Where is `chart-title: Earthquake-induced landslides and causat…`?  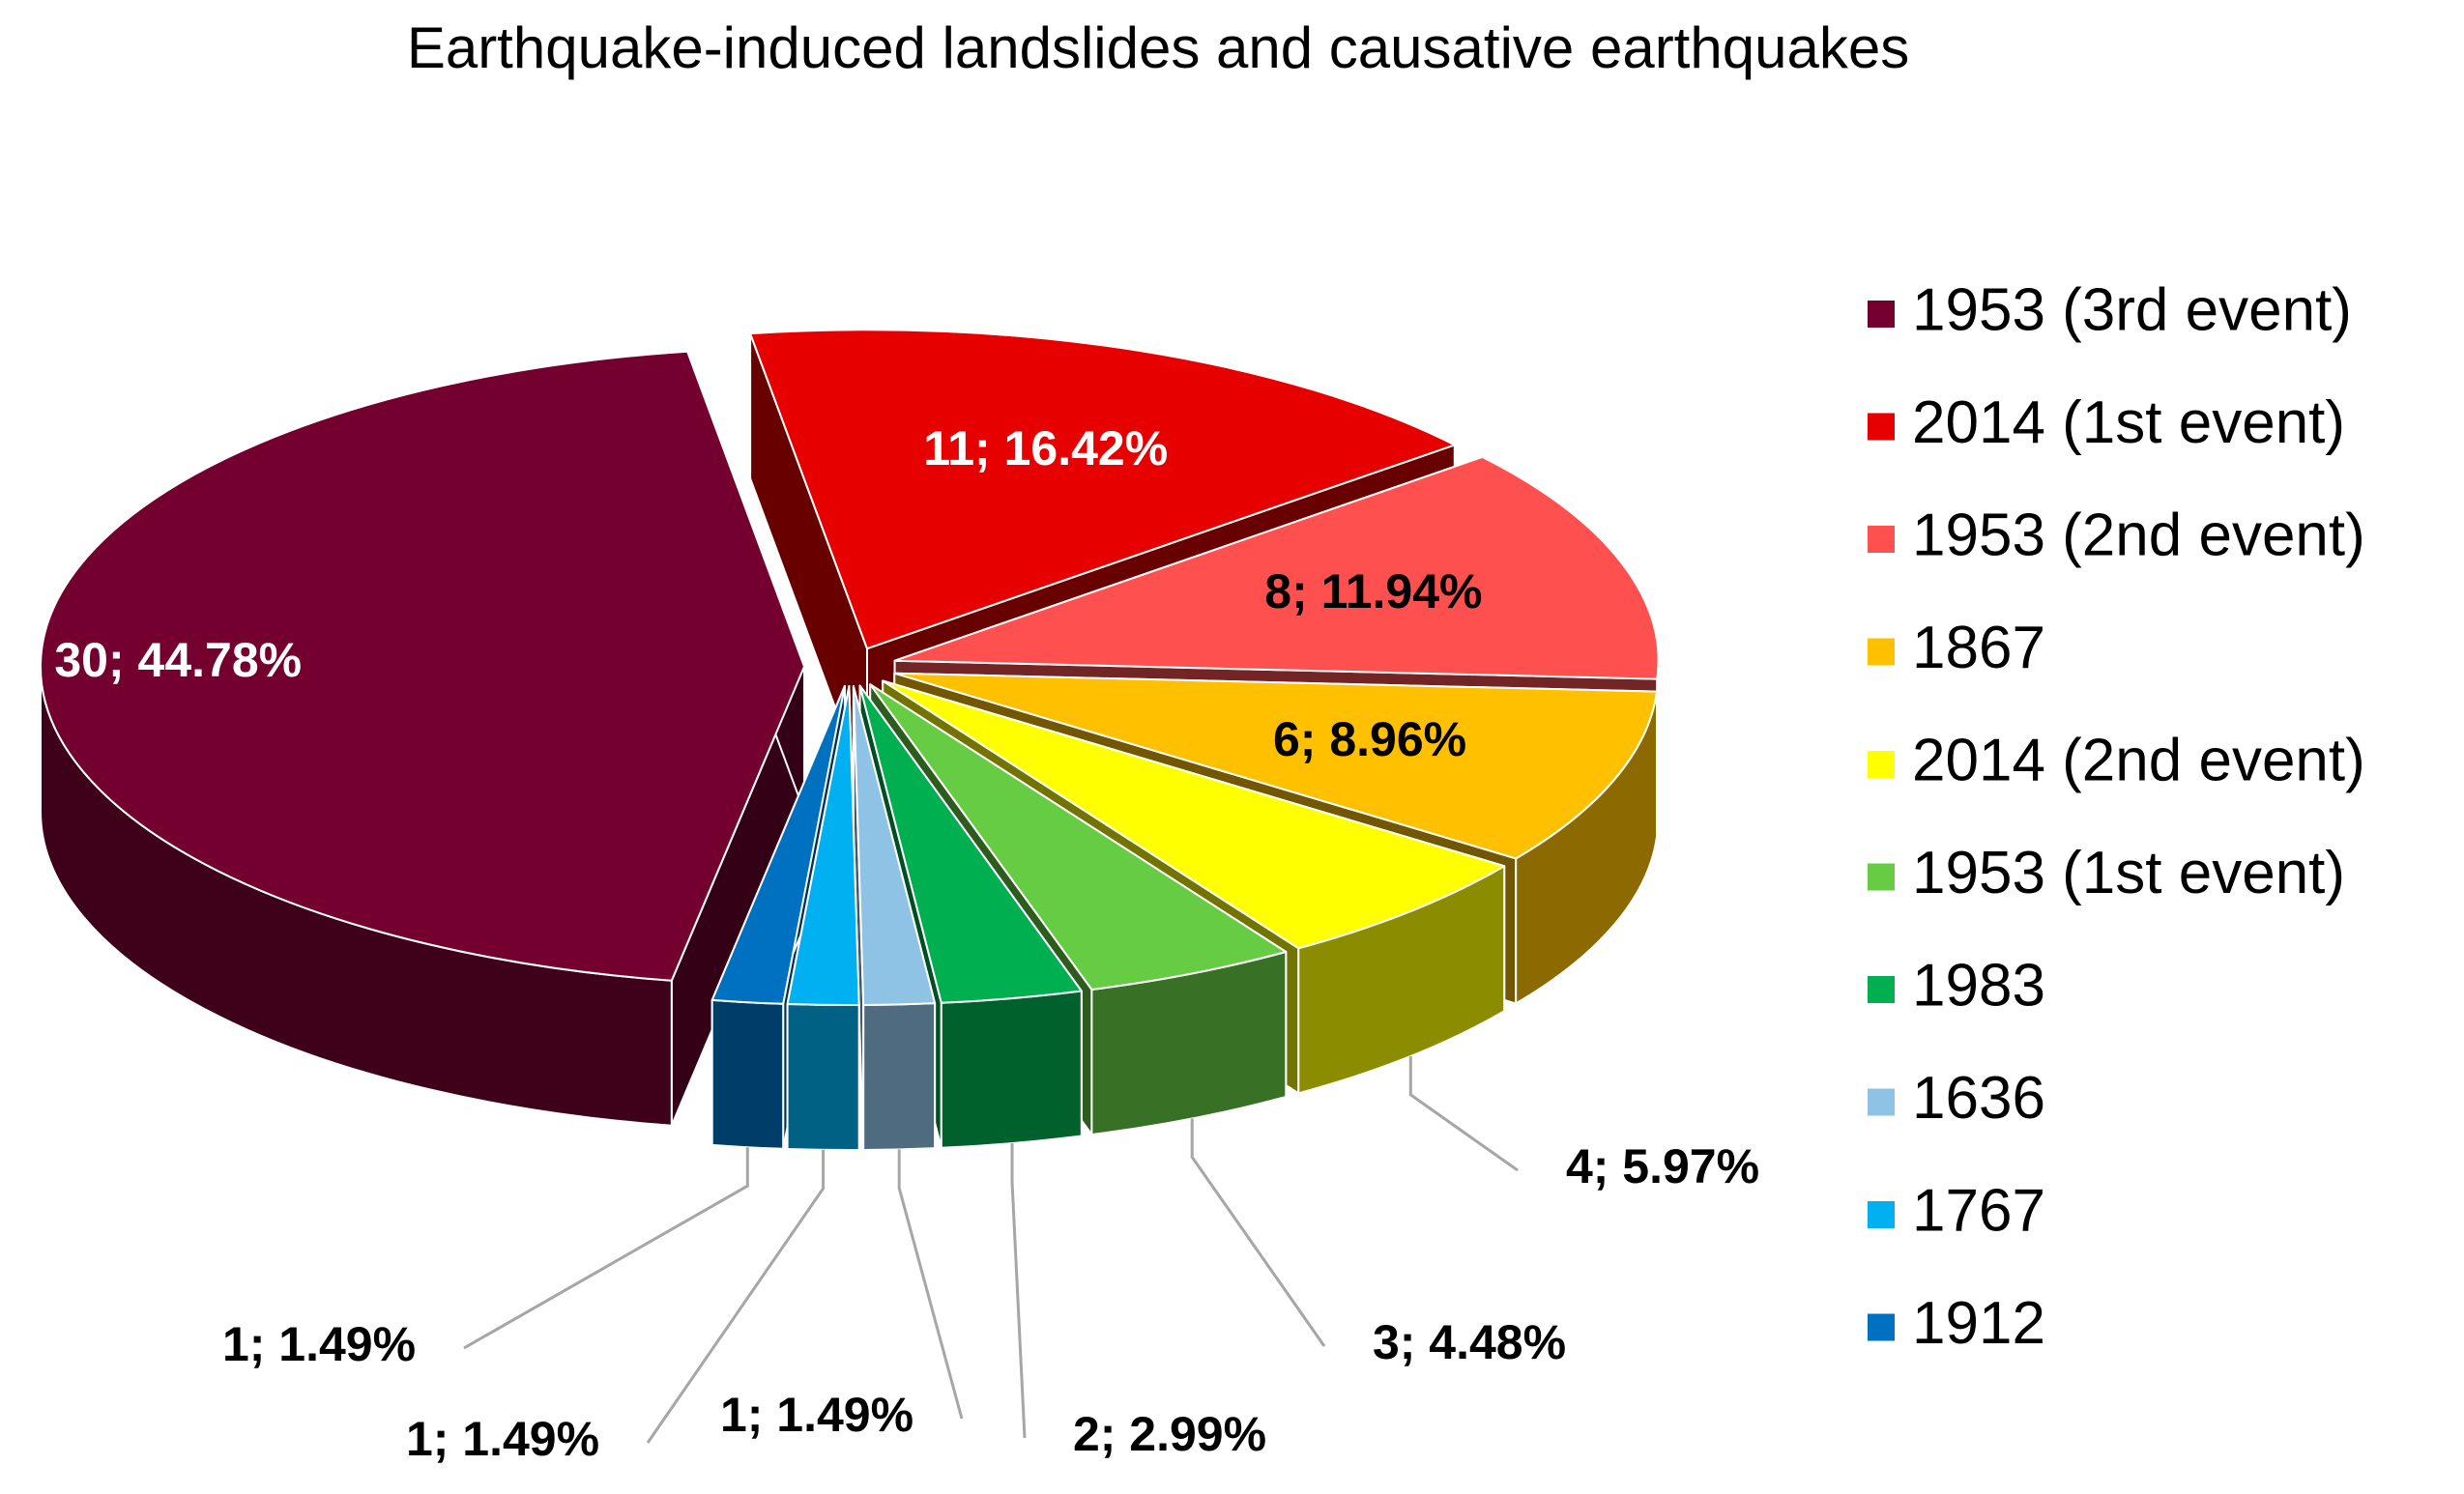 chart-title: Earthquake-induced landslides and causat… is located at coordinates (1158, 47).